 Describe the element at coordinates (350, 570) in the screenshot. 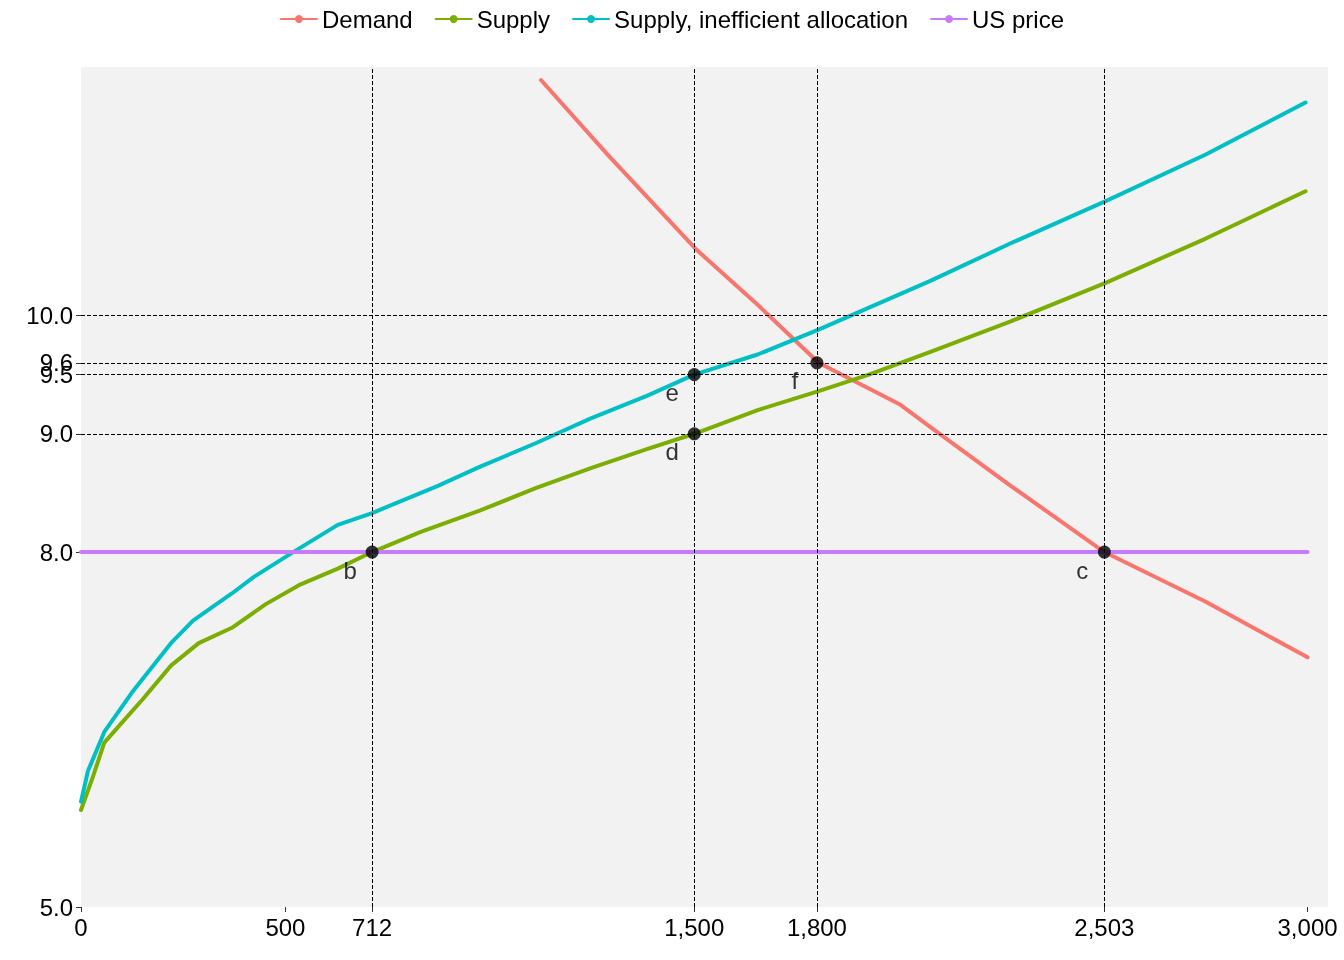

I see `annotation: b` at that location.